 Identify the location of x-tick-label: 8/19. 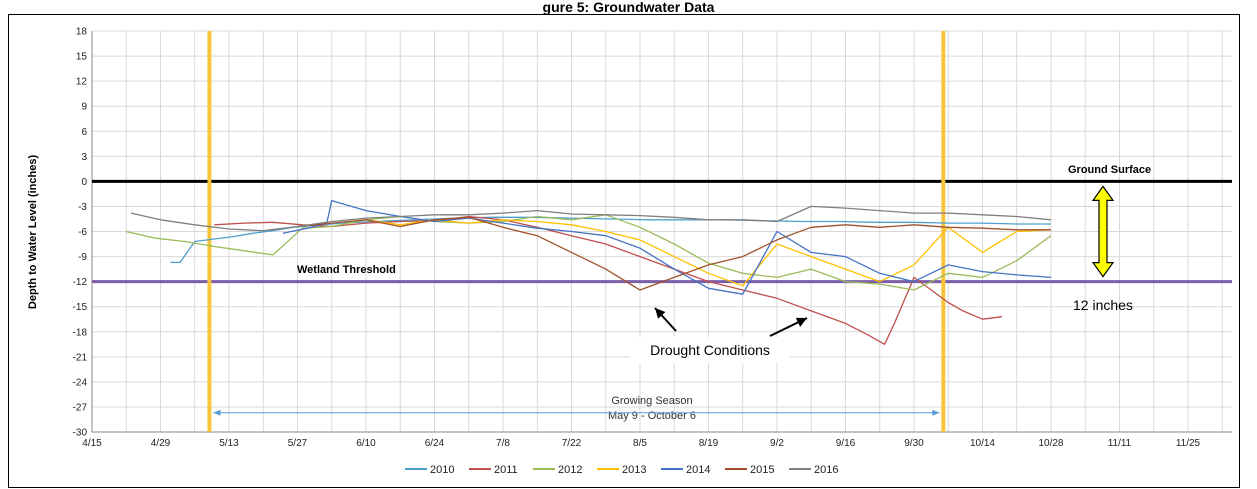
(709, 443).